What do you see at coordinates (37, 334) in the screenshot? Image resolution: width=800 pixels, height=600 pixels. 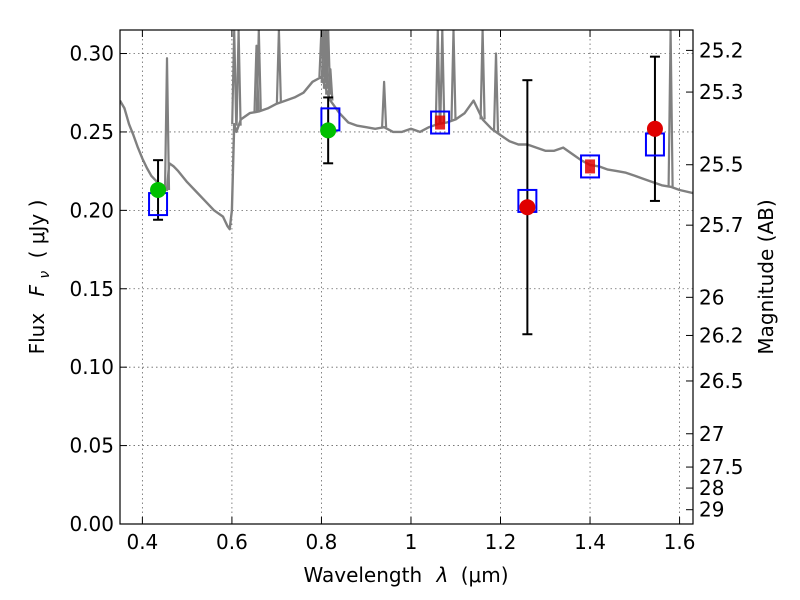 I see `y-axis-label-text: Flux` at bounding box center [37, 334].